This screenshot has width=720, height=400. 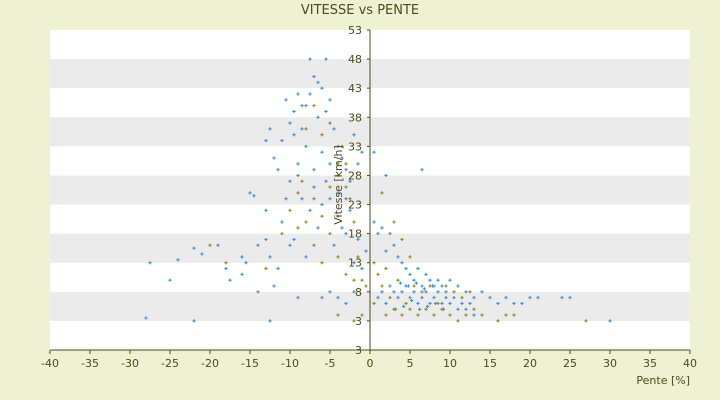 What do you see at coordinates (130, 363) in the screenshot?
I see `x-tick-label: -30` at bounding box center [130, 363].